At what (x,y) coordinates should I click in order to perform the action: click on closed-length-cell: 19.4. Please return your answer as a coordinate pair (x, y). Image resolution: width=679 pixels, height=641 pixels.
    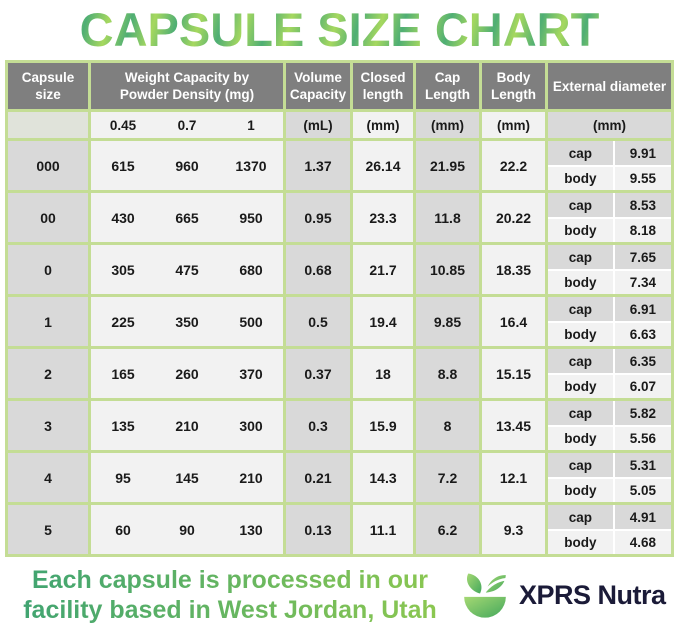
    Looking at the image, I should click on (383, 322).